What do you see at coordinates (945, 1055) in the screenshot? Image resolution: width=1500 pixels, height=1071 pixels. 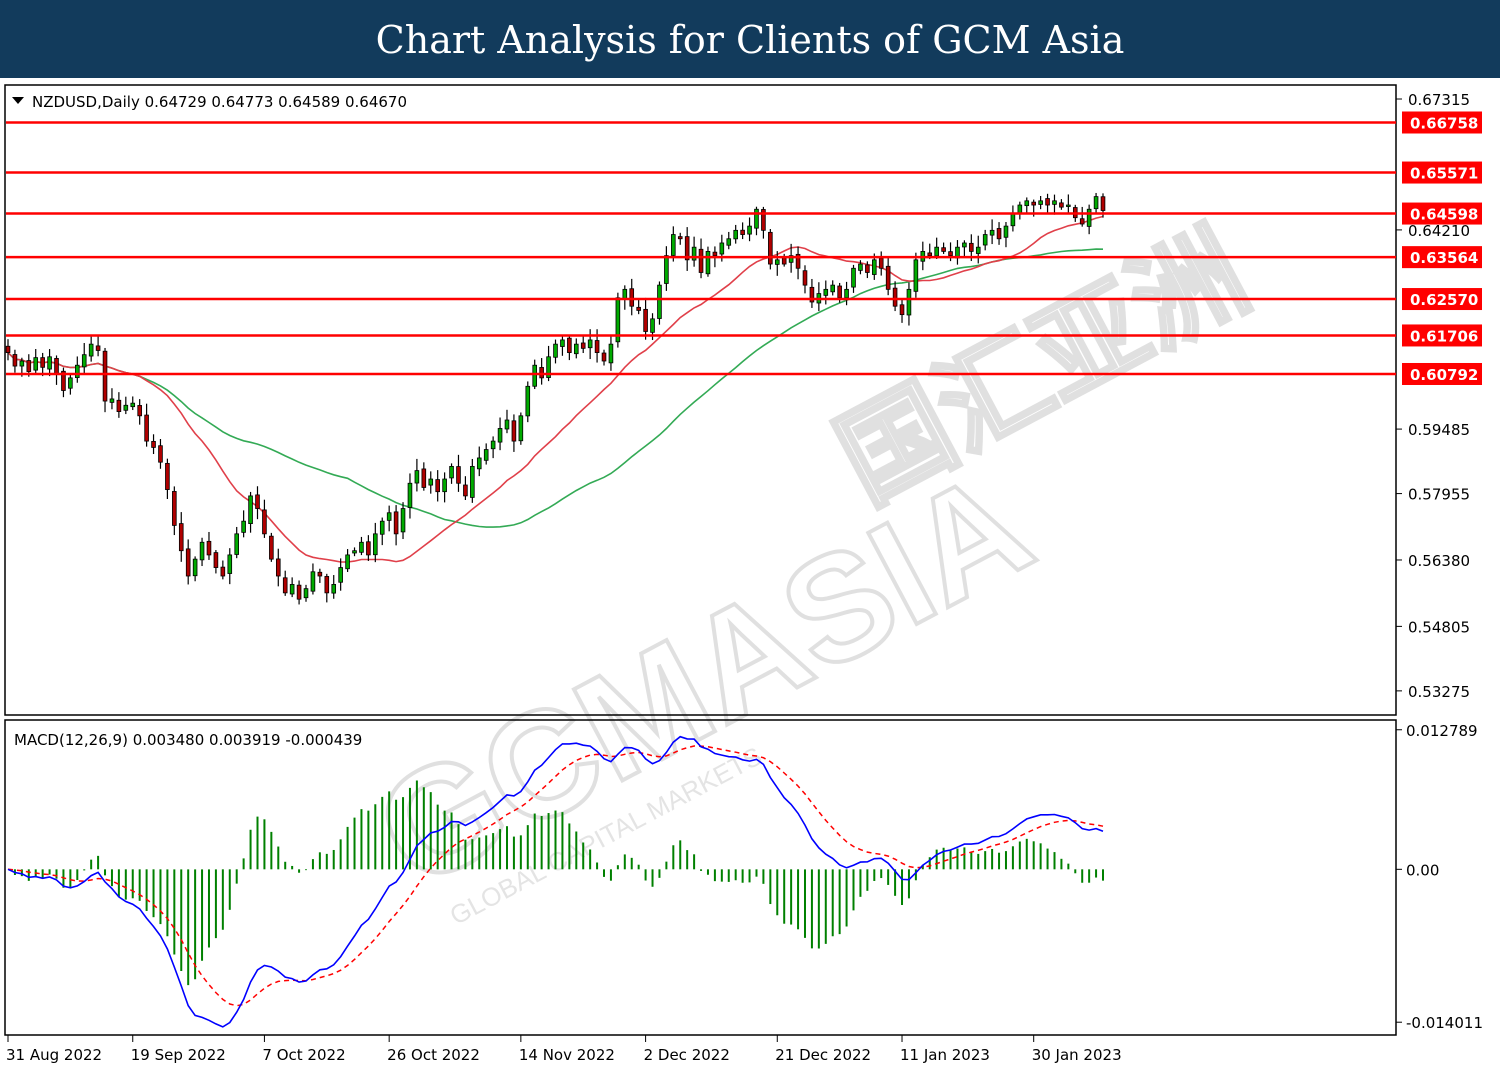 I see `date-tick-label: 11 Jan 2023` at bounding box center [945, 1055].